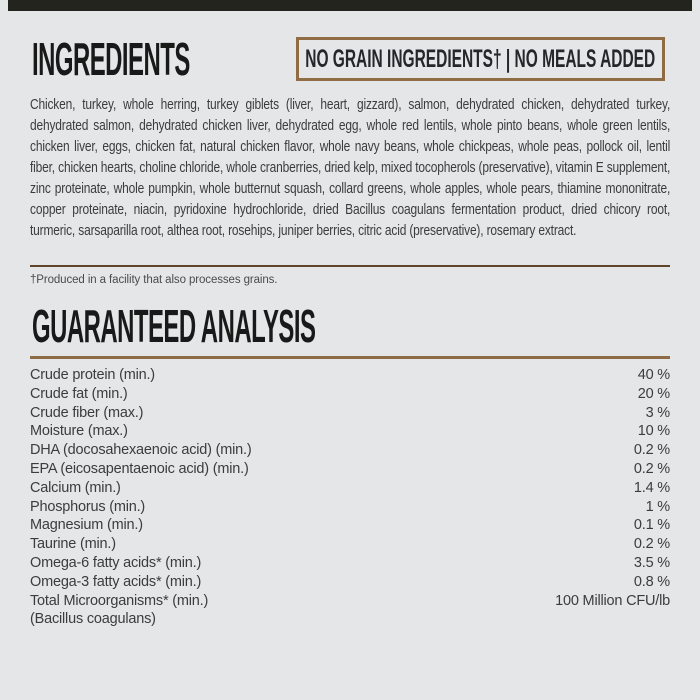  I want to click on guaranteed-analysis-section-title: GUARANTEED ANALYSIS, so click(304, 326).